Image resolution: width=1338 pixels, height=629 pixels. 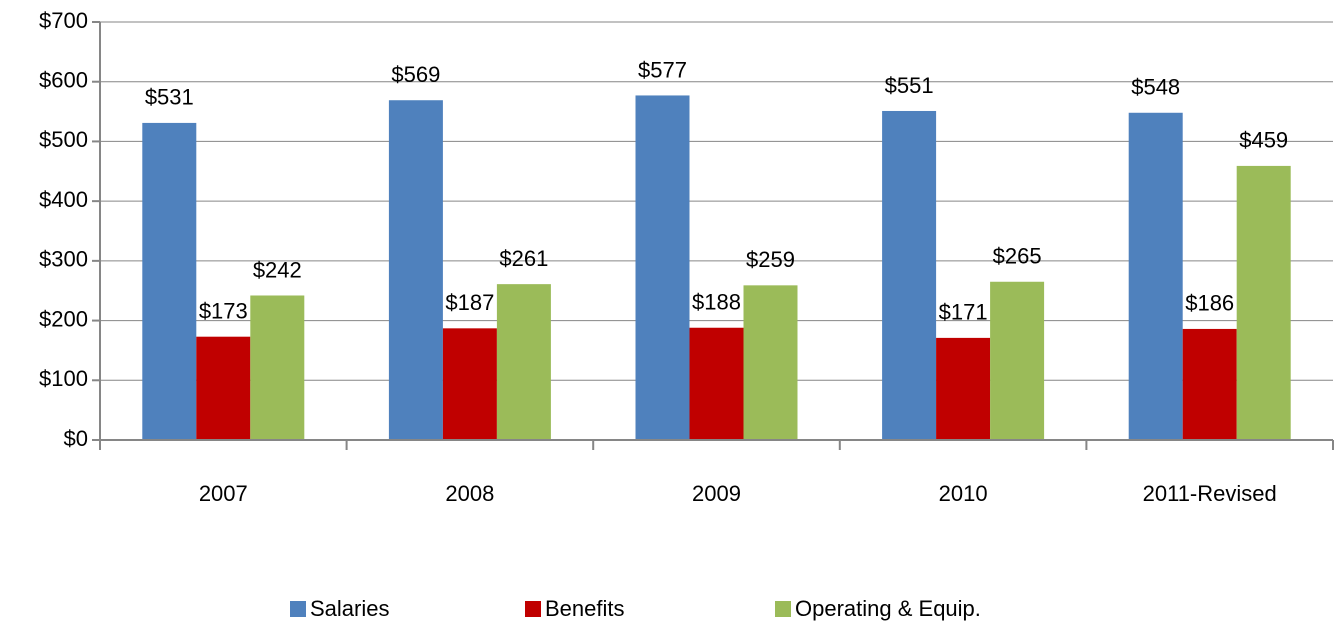 I want to click on y-tick-label: $400, so click(x=63, y=199).